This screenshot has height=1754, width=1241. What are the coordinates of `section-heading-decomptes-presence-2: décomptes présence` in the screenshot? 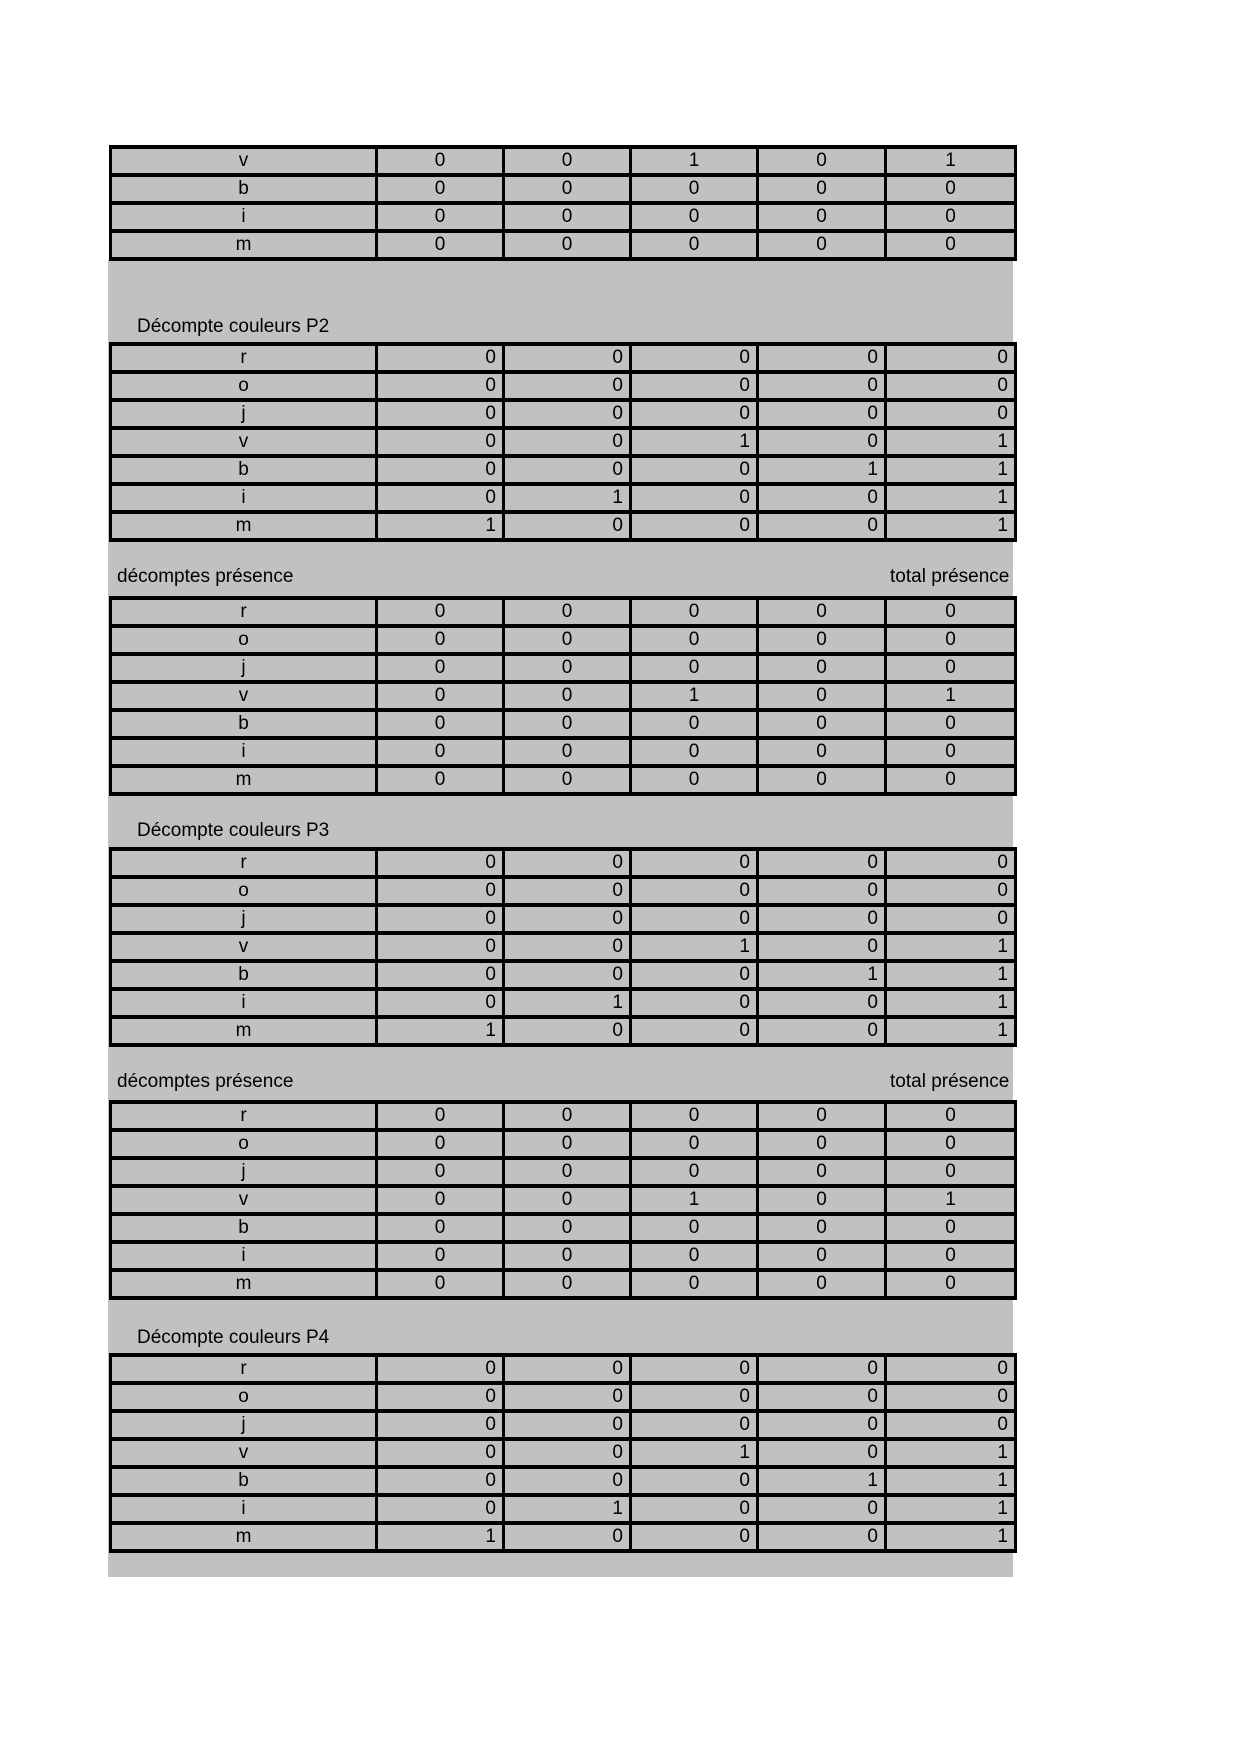 It's located at (205, 1081).